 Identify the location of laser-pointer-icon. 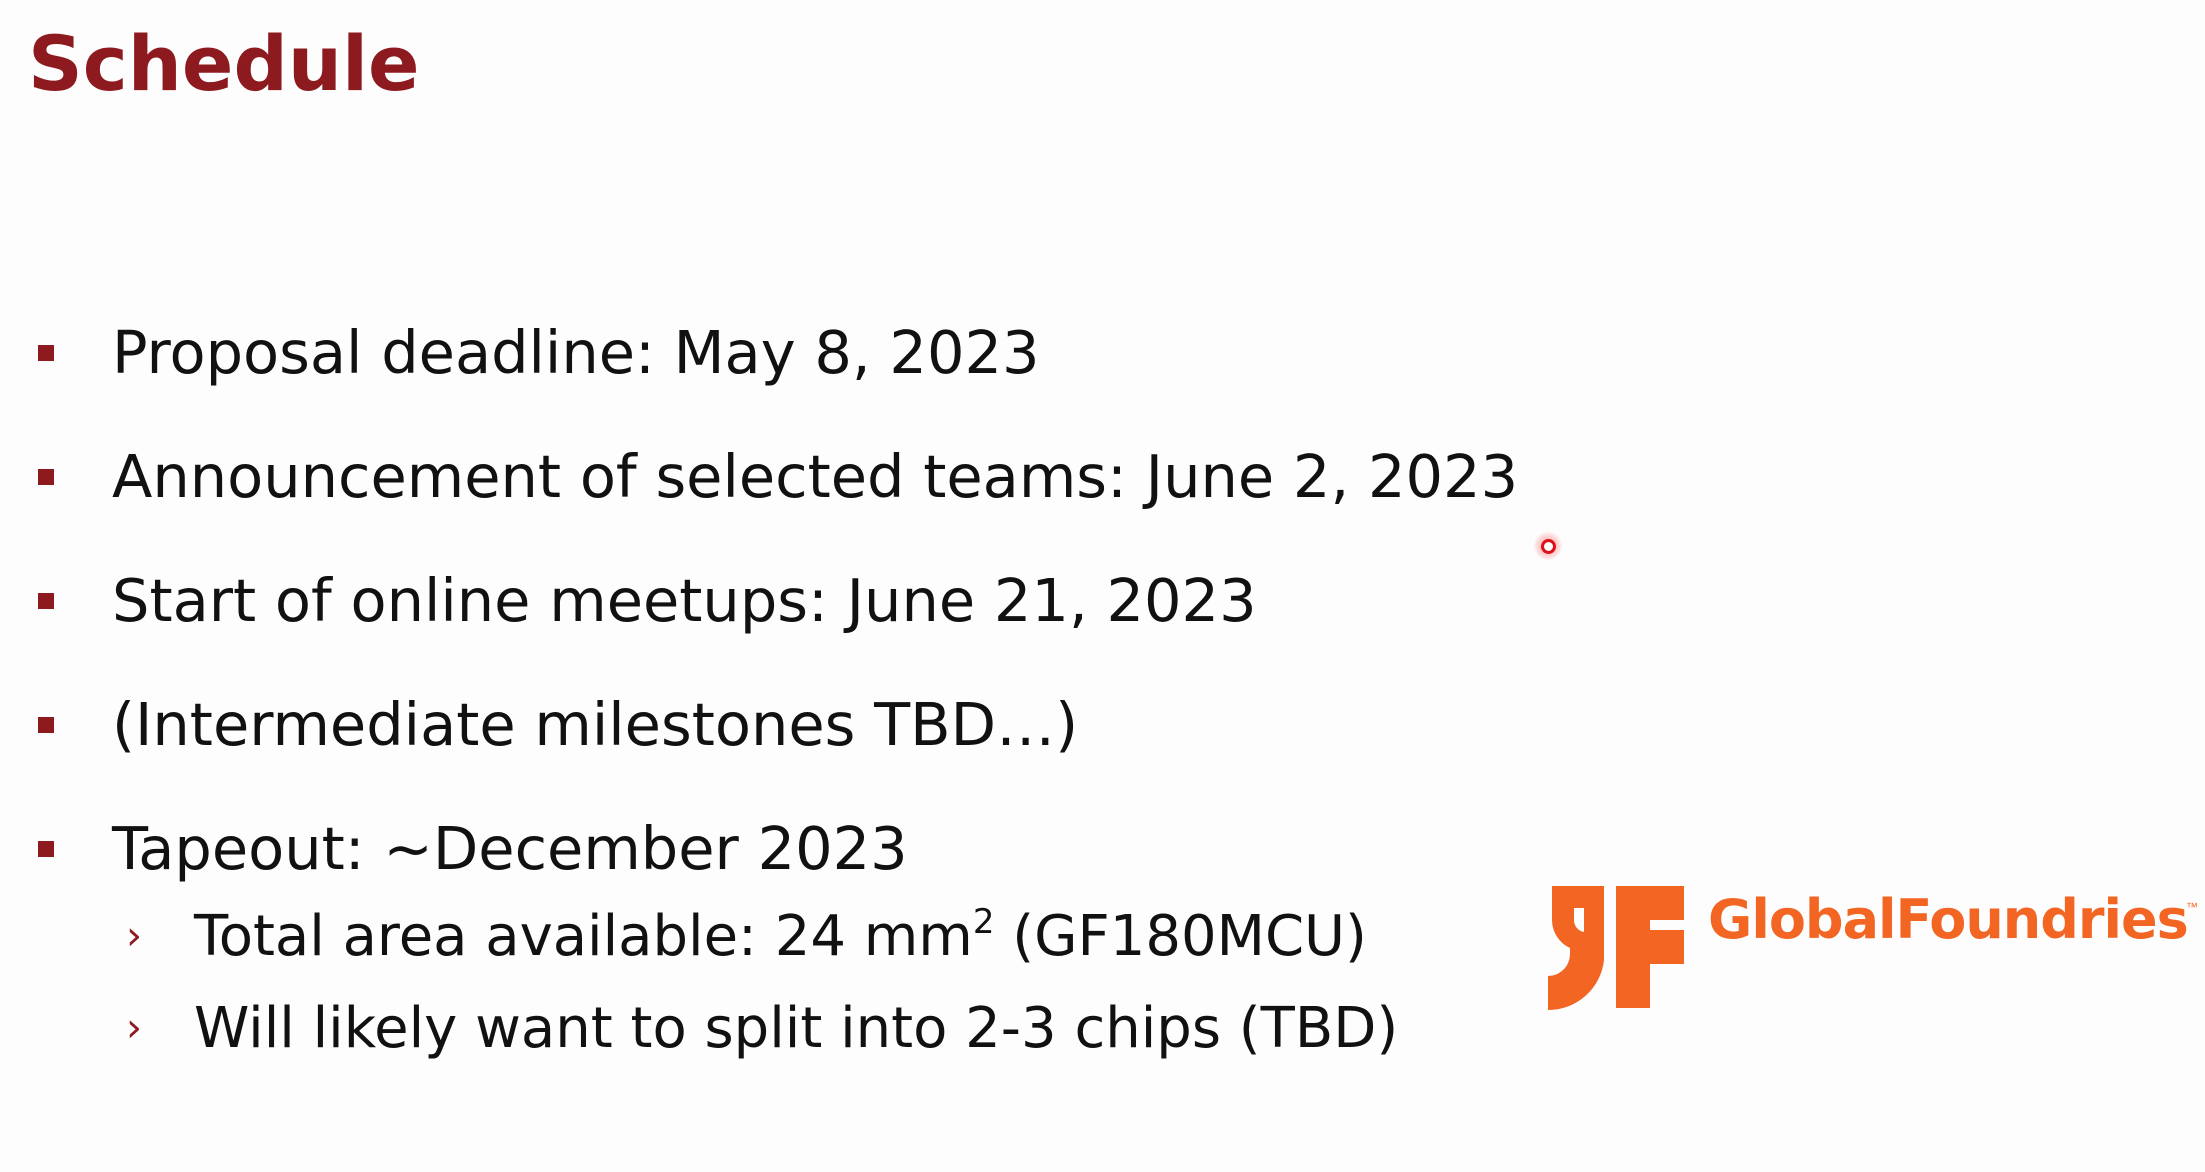
(1548, 546).